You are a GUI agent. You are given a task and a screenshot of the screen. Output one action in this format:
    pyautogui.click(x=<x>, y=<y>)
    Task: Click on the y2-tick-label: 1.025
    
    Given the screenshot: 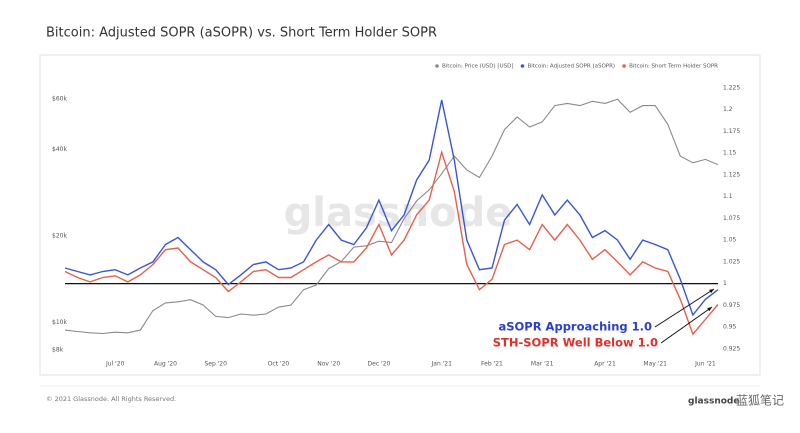 What is the action you would take?
    pyautogui.click(x=731, y=261)
    